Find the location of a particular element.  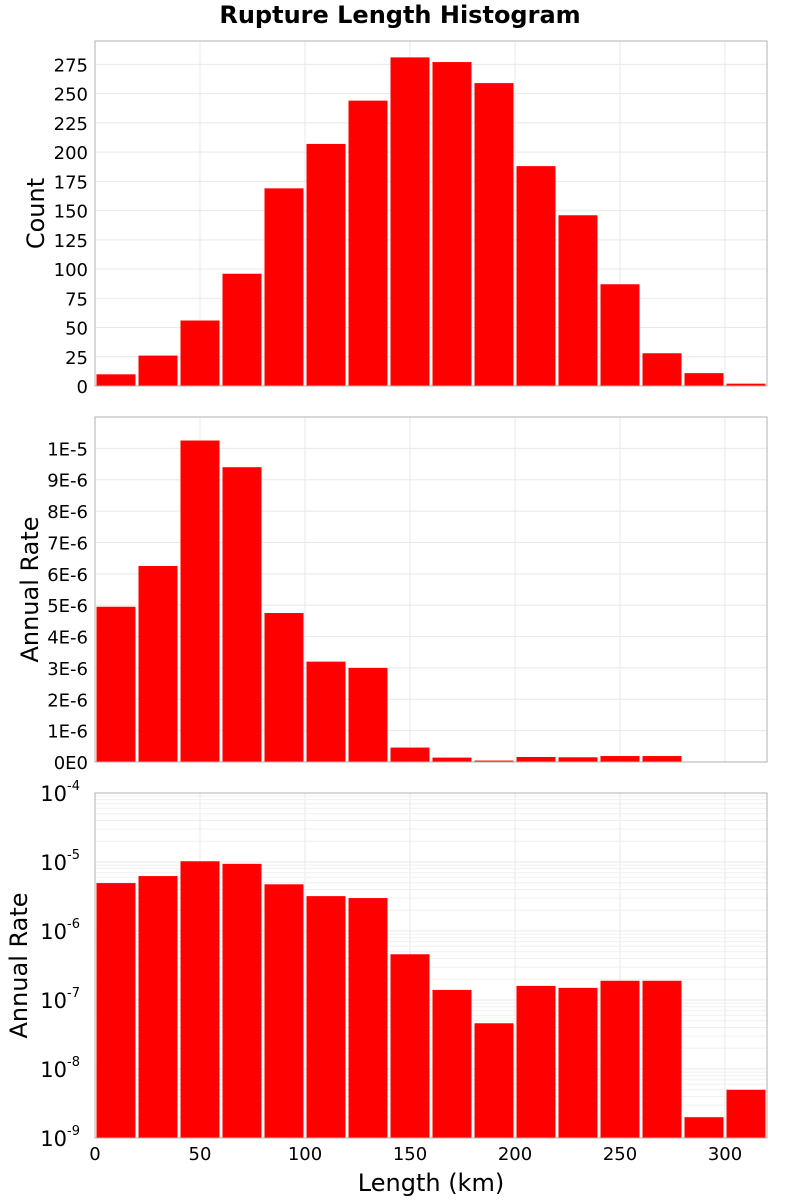

y-tick-exponent: -6 is located at coordinates (73, 924).